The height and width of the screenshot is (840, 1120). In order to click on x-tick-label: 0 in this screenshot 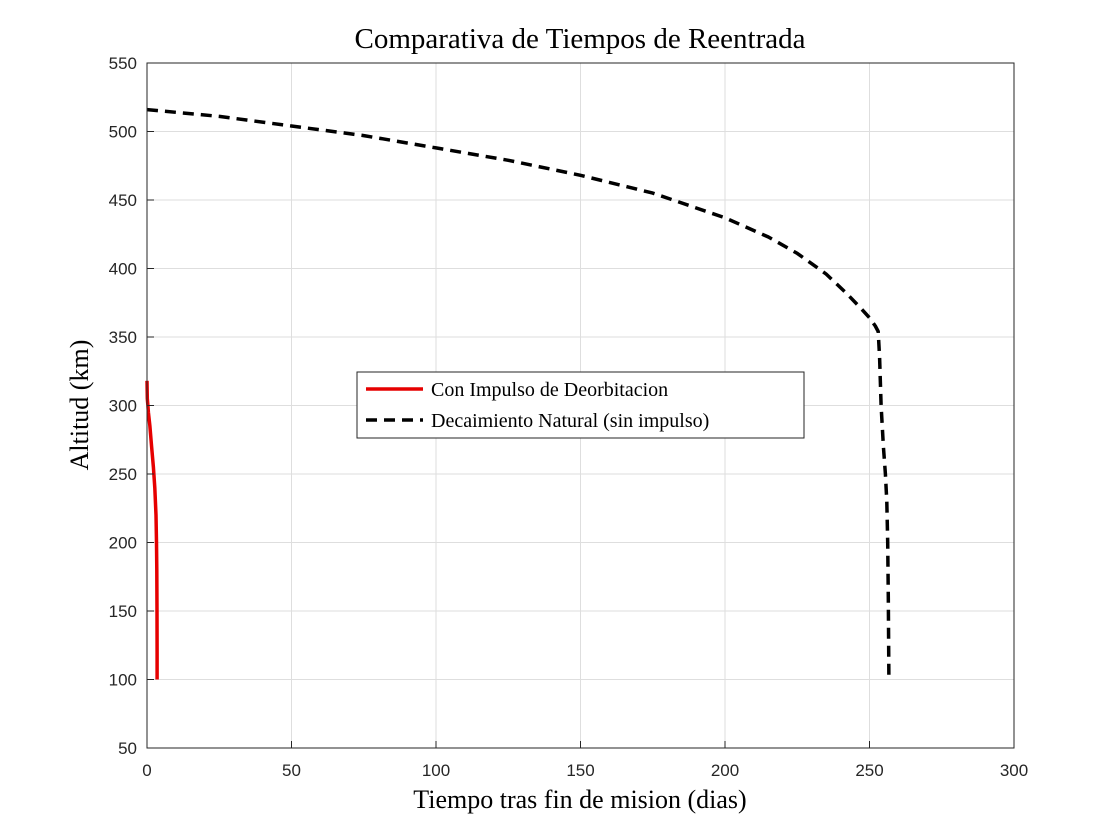, I will do `click(146, 770)`.